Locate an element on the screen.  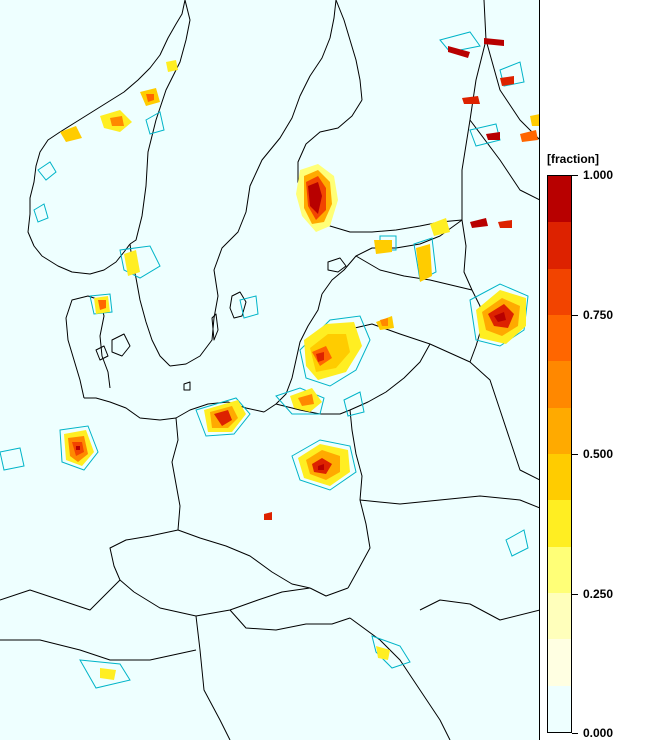
denmark-jutland is located at coordinates (88, 347).